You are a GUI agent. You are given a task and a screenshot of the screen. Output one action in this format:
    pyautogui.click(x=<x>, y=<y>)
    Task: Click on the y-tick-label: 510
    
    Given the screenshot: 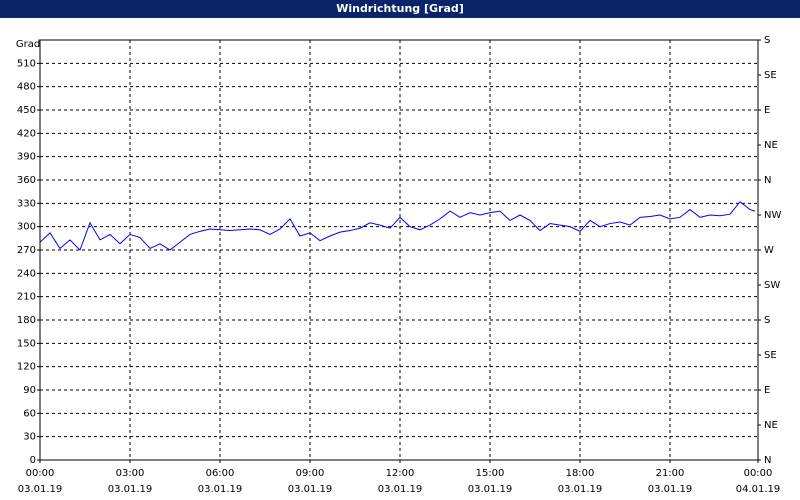 What is the action you would take?
    pyautogui.click(x=26, y=63)
    